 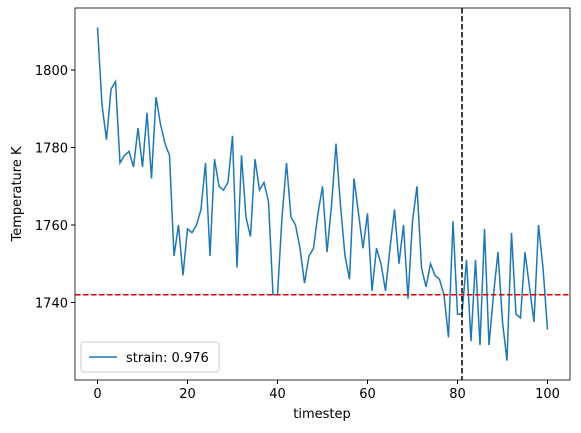 What do you see at coordinates (547, 394) in the screenshot?
I see `x-tick-label: 100` at bounding box center [547, 394].